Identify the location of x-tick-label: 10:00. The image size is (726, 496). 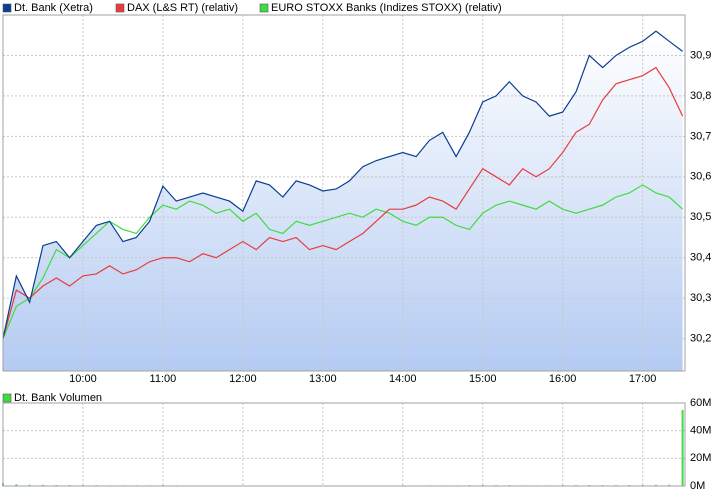
(83, 379).